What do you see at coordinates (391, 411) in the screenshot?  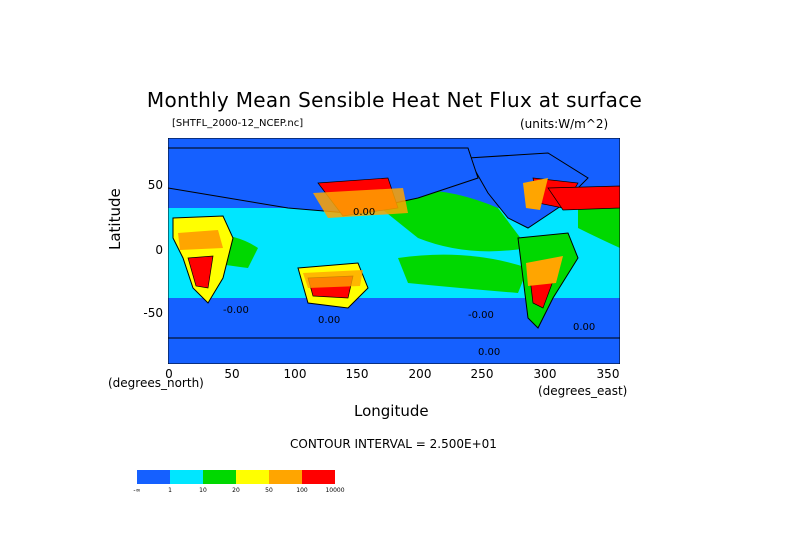 I see `x-axis-label: Longitude` at bounding box center [391, 411].